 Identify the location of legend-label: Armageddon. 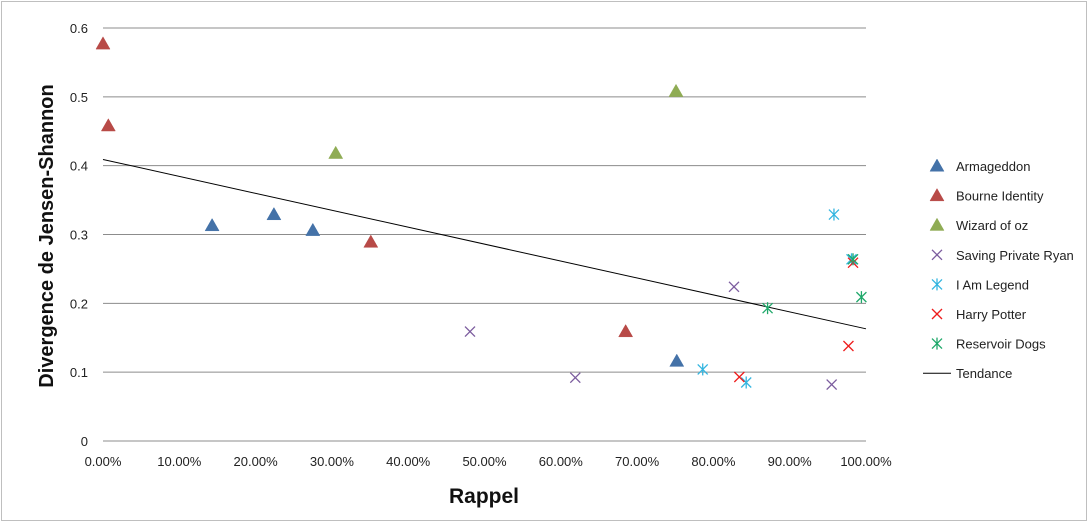
(993, 166).